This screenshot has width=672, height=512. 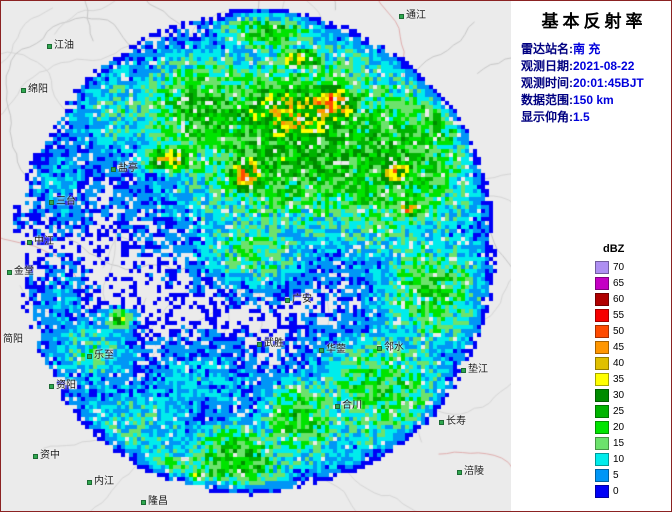 What do you see at coordinates (619, 299) in the screenshot?
I see `legend-value: 60` at bounding box center [619, 299].